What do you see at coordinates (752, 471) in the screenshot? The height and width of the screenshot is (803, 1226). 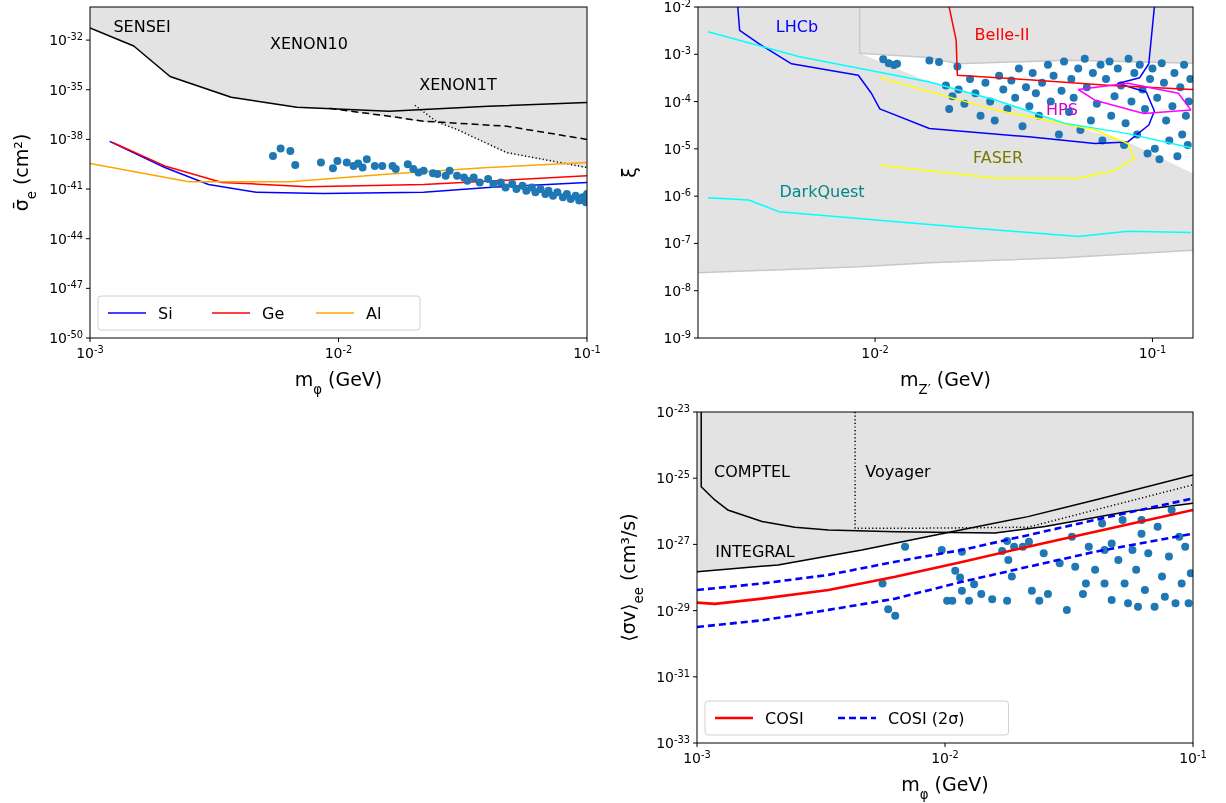 I see `annotation: COMPTEL` at bounding box center [752, 471].